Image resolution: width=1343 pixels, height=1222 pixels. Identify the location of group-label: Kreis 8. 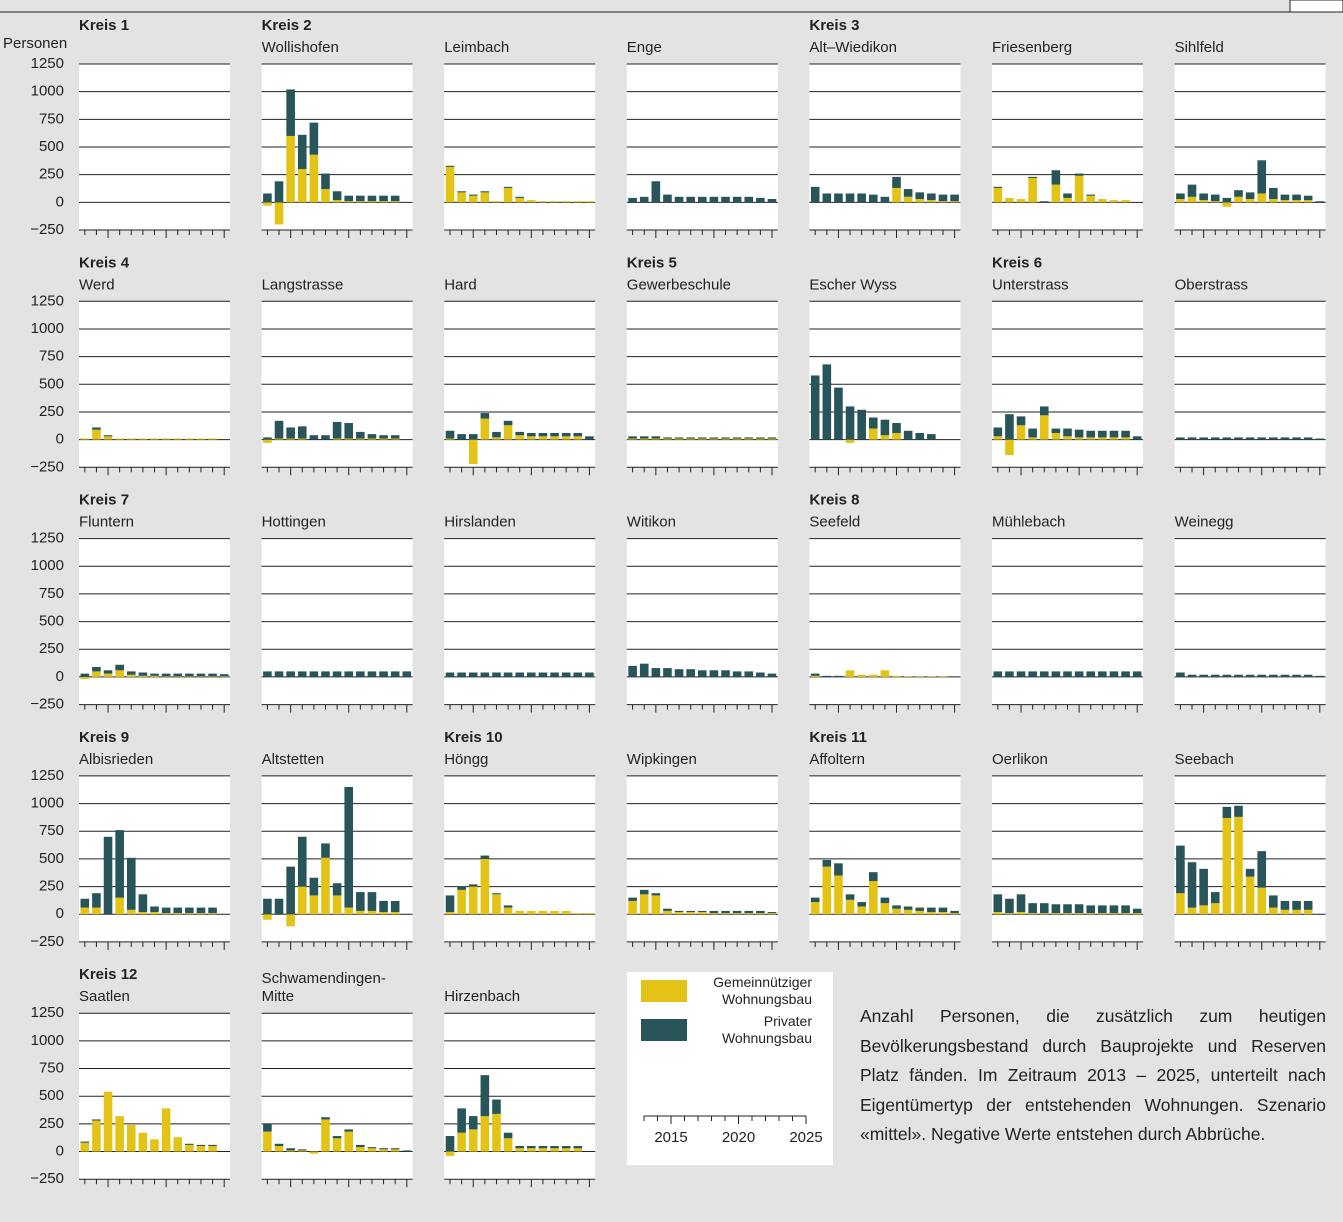
(834, 500).